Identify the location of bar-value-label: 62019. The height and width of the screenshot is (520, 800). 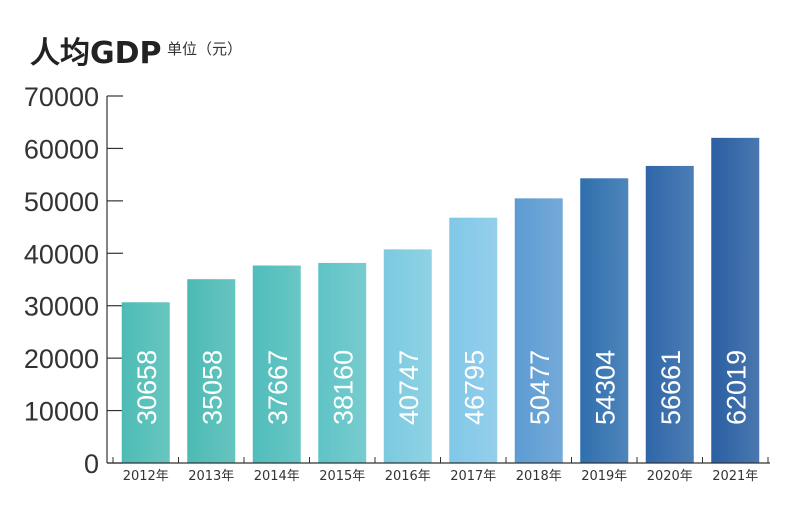
(736, 387).